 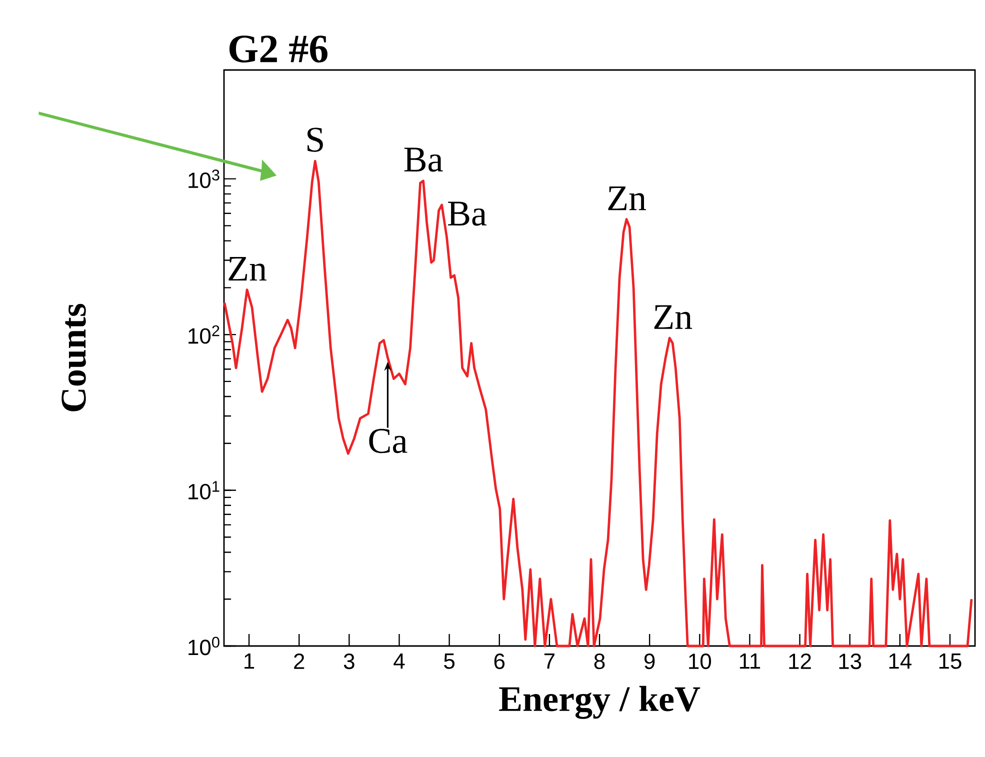 I want to click on x-tick-label: 7, so click(x=549, y=661).